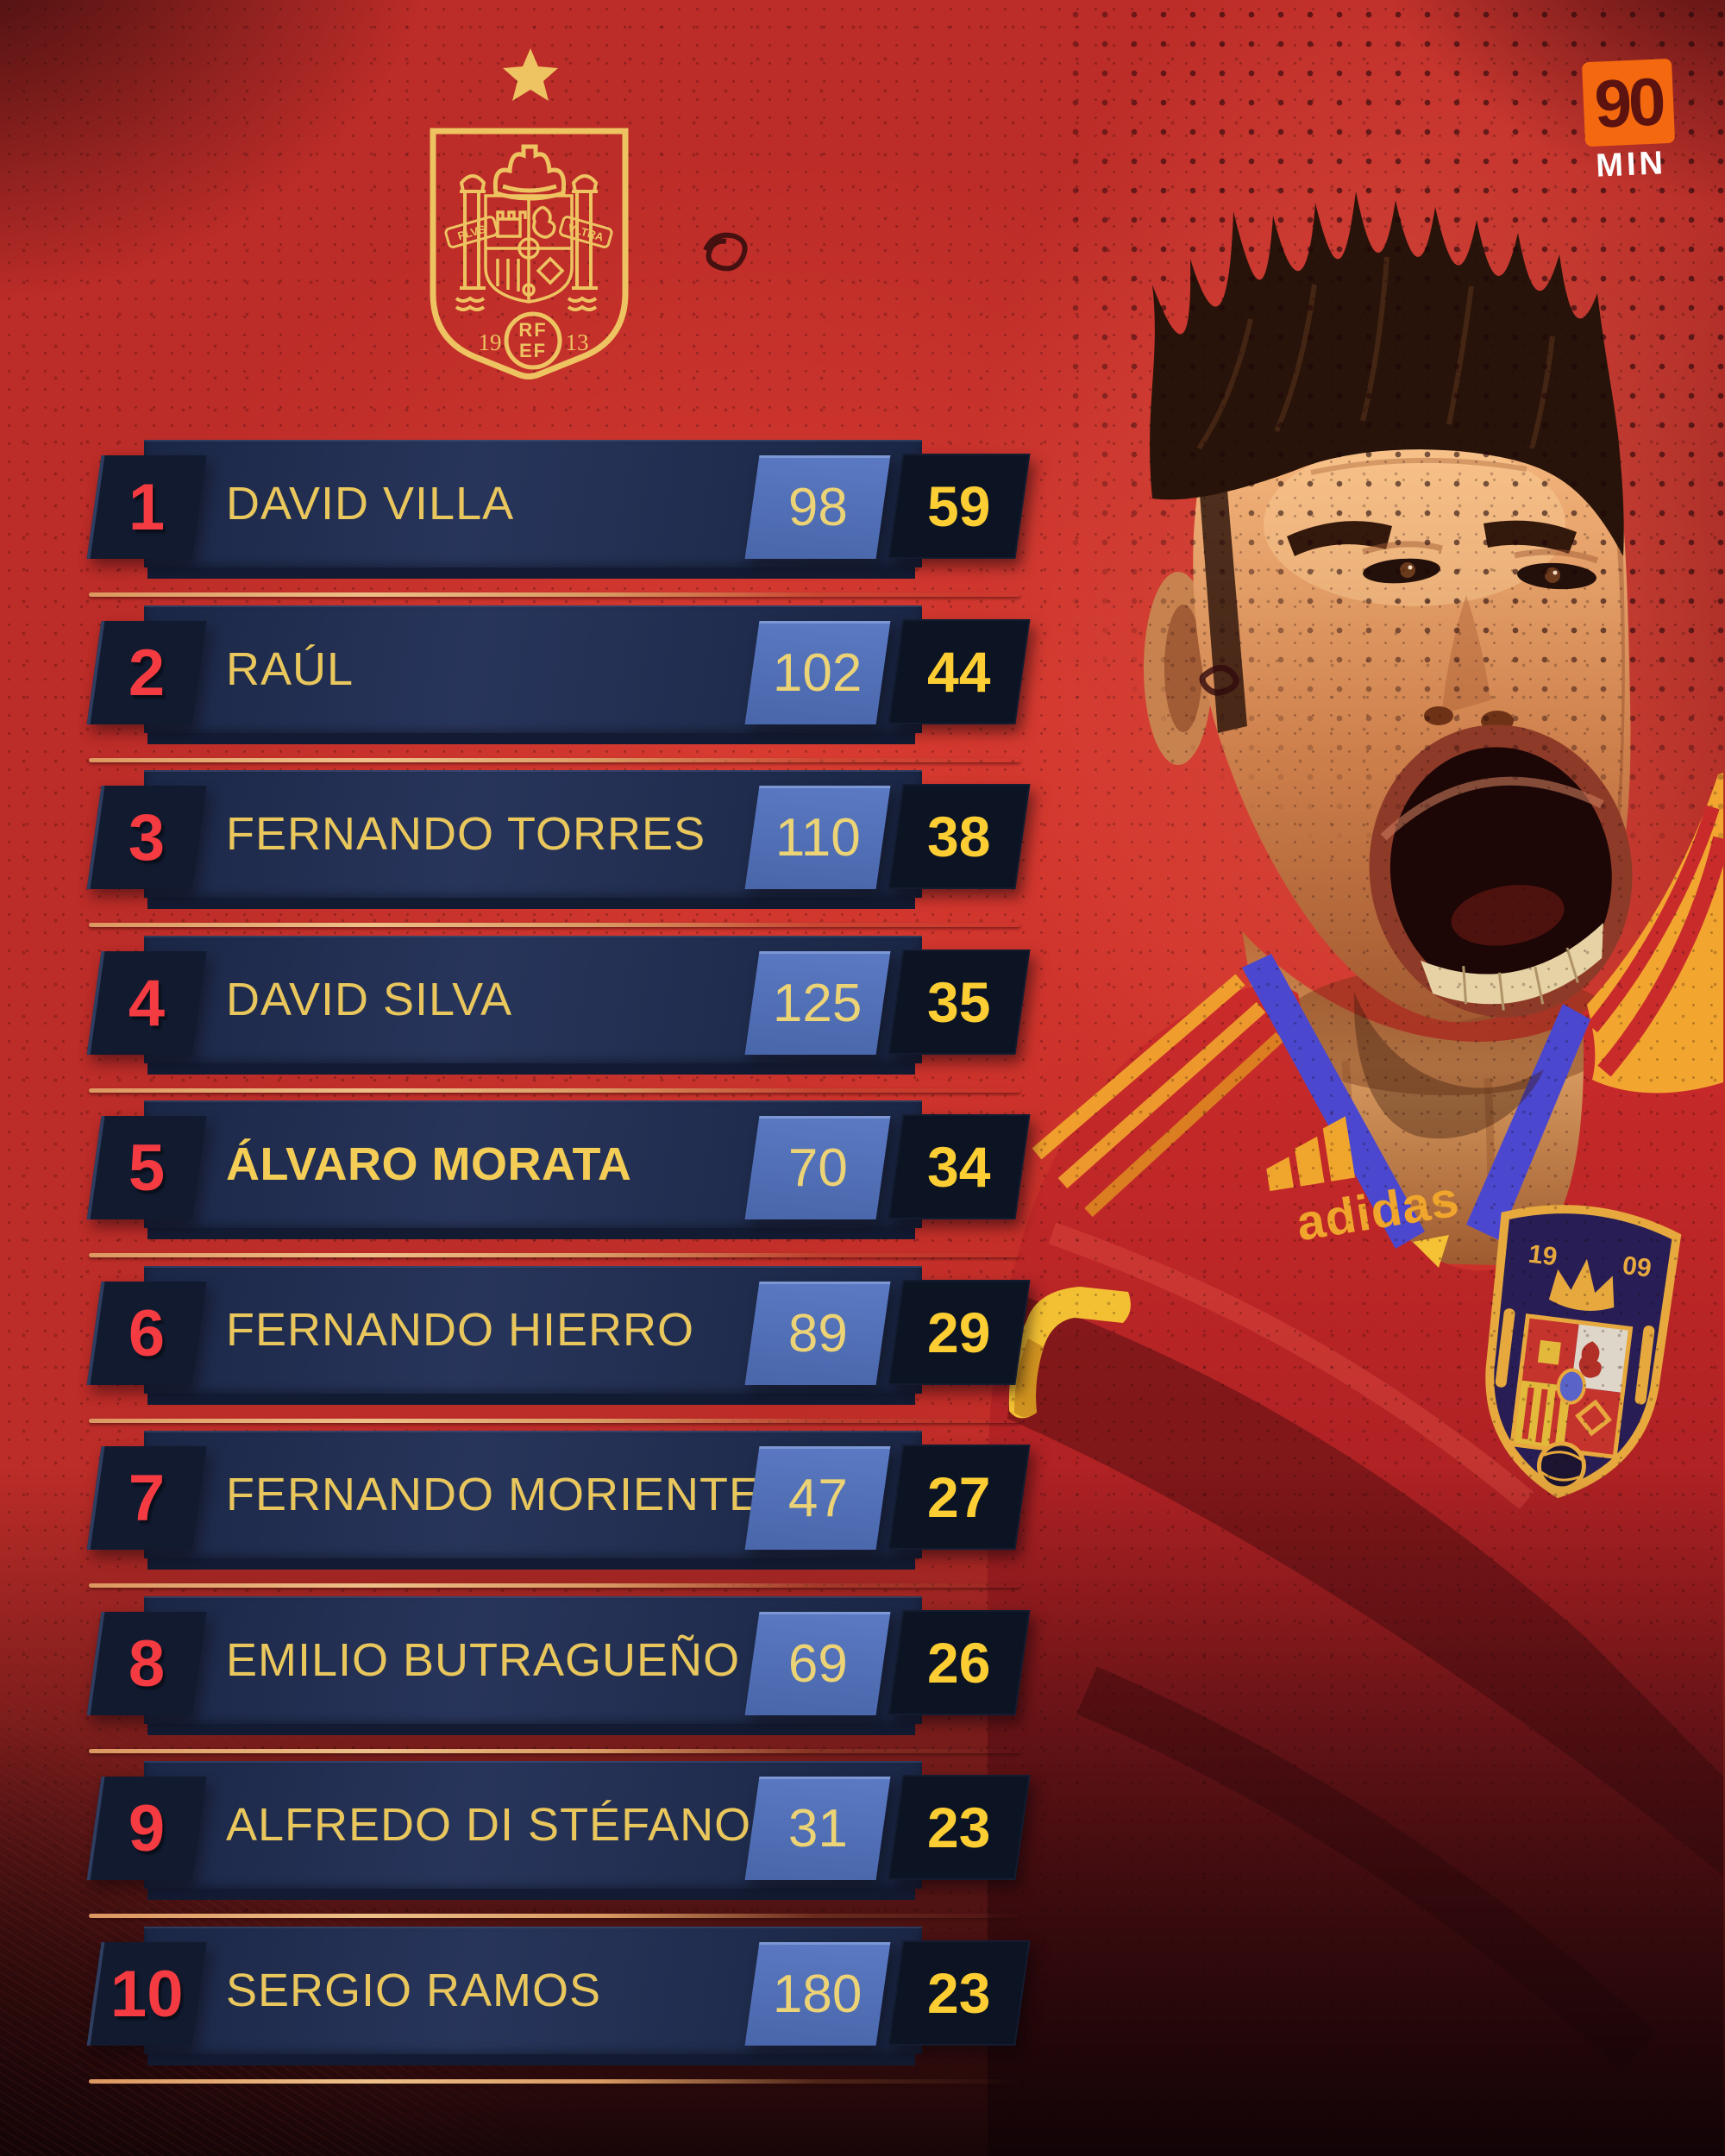 This screenshot has height=2156, width=1725. I want to click on goals-box: 59, so click(959, 506).